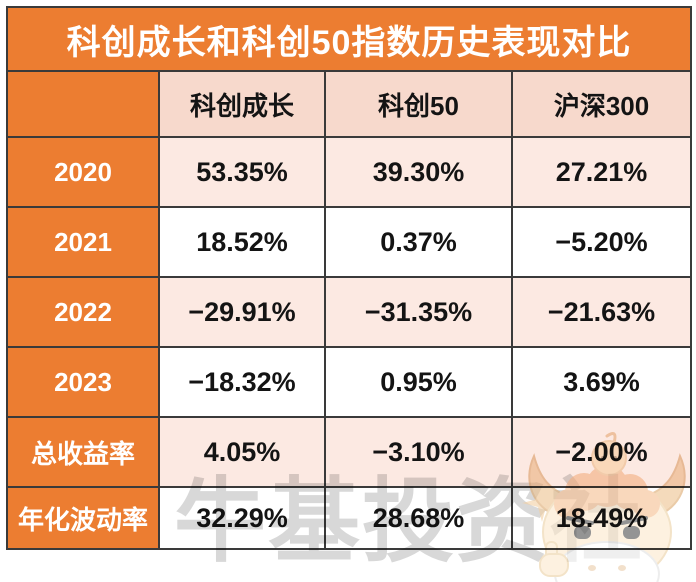 This screenshot has width=696, height=582. I want to click on column-header-kc50: 科创50, so click(418, 104).